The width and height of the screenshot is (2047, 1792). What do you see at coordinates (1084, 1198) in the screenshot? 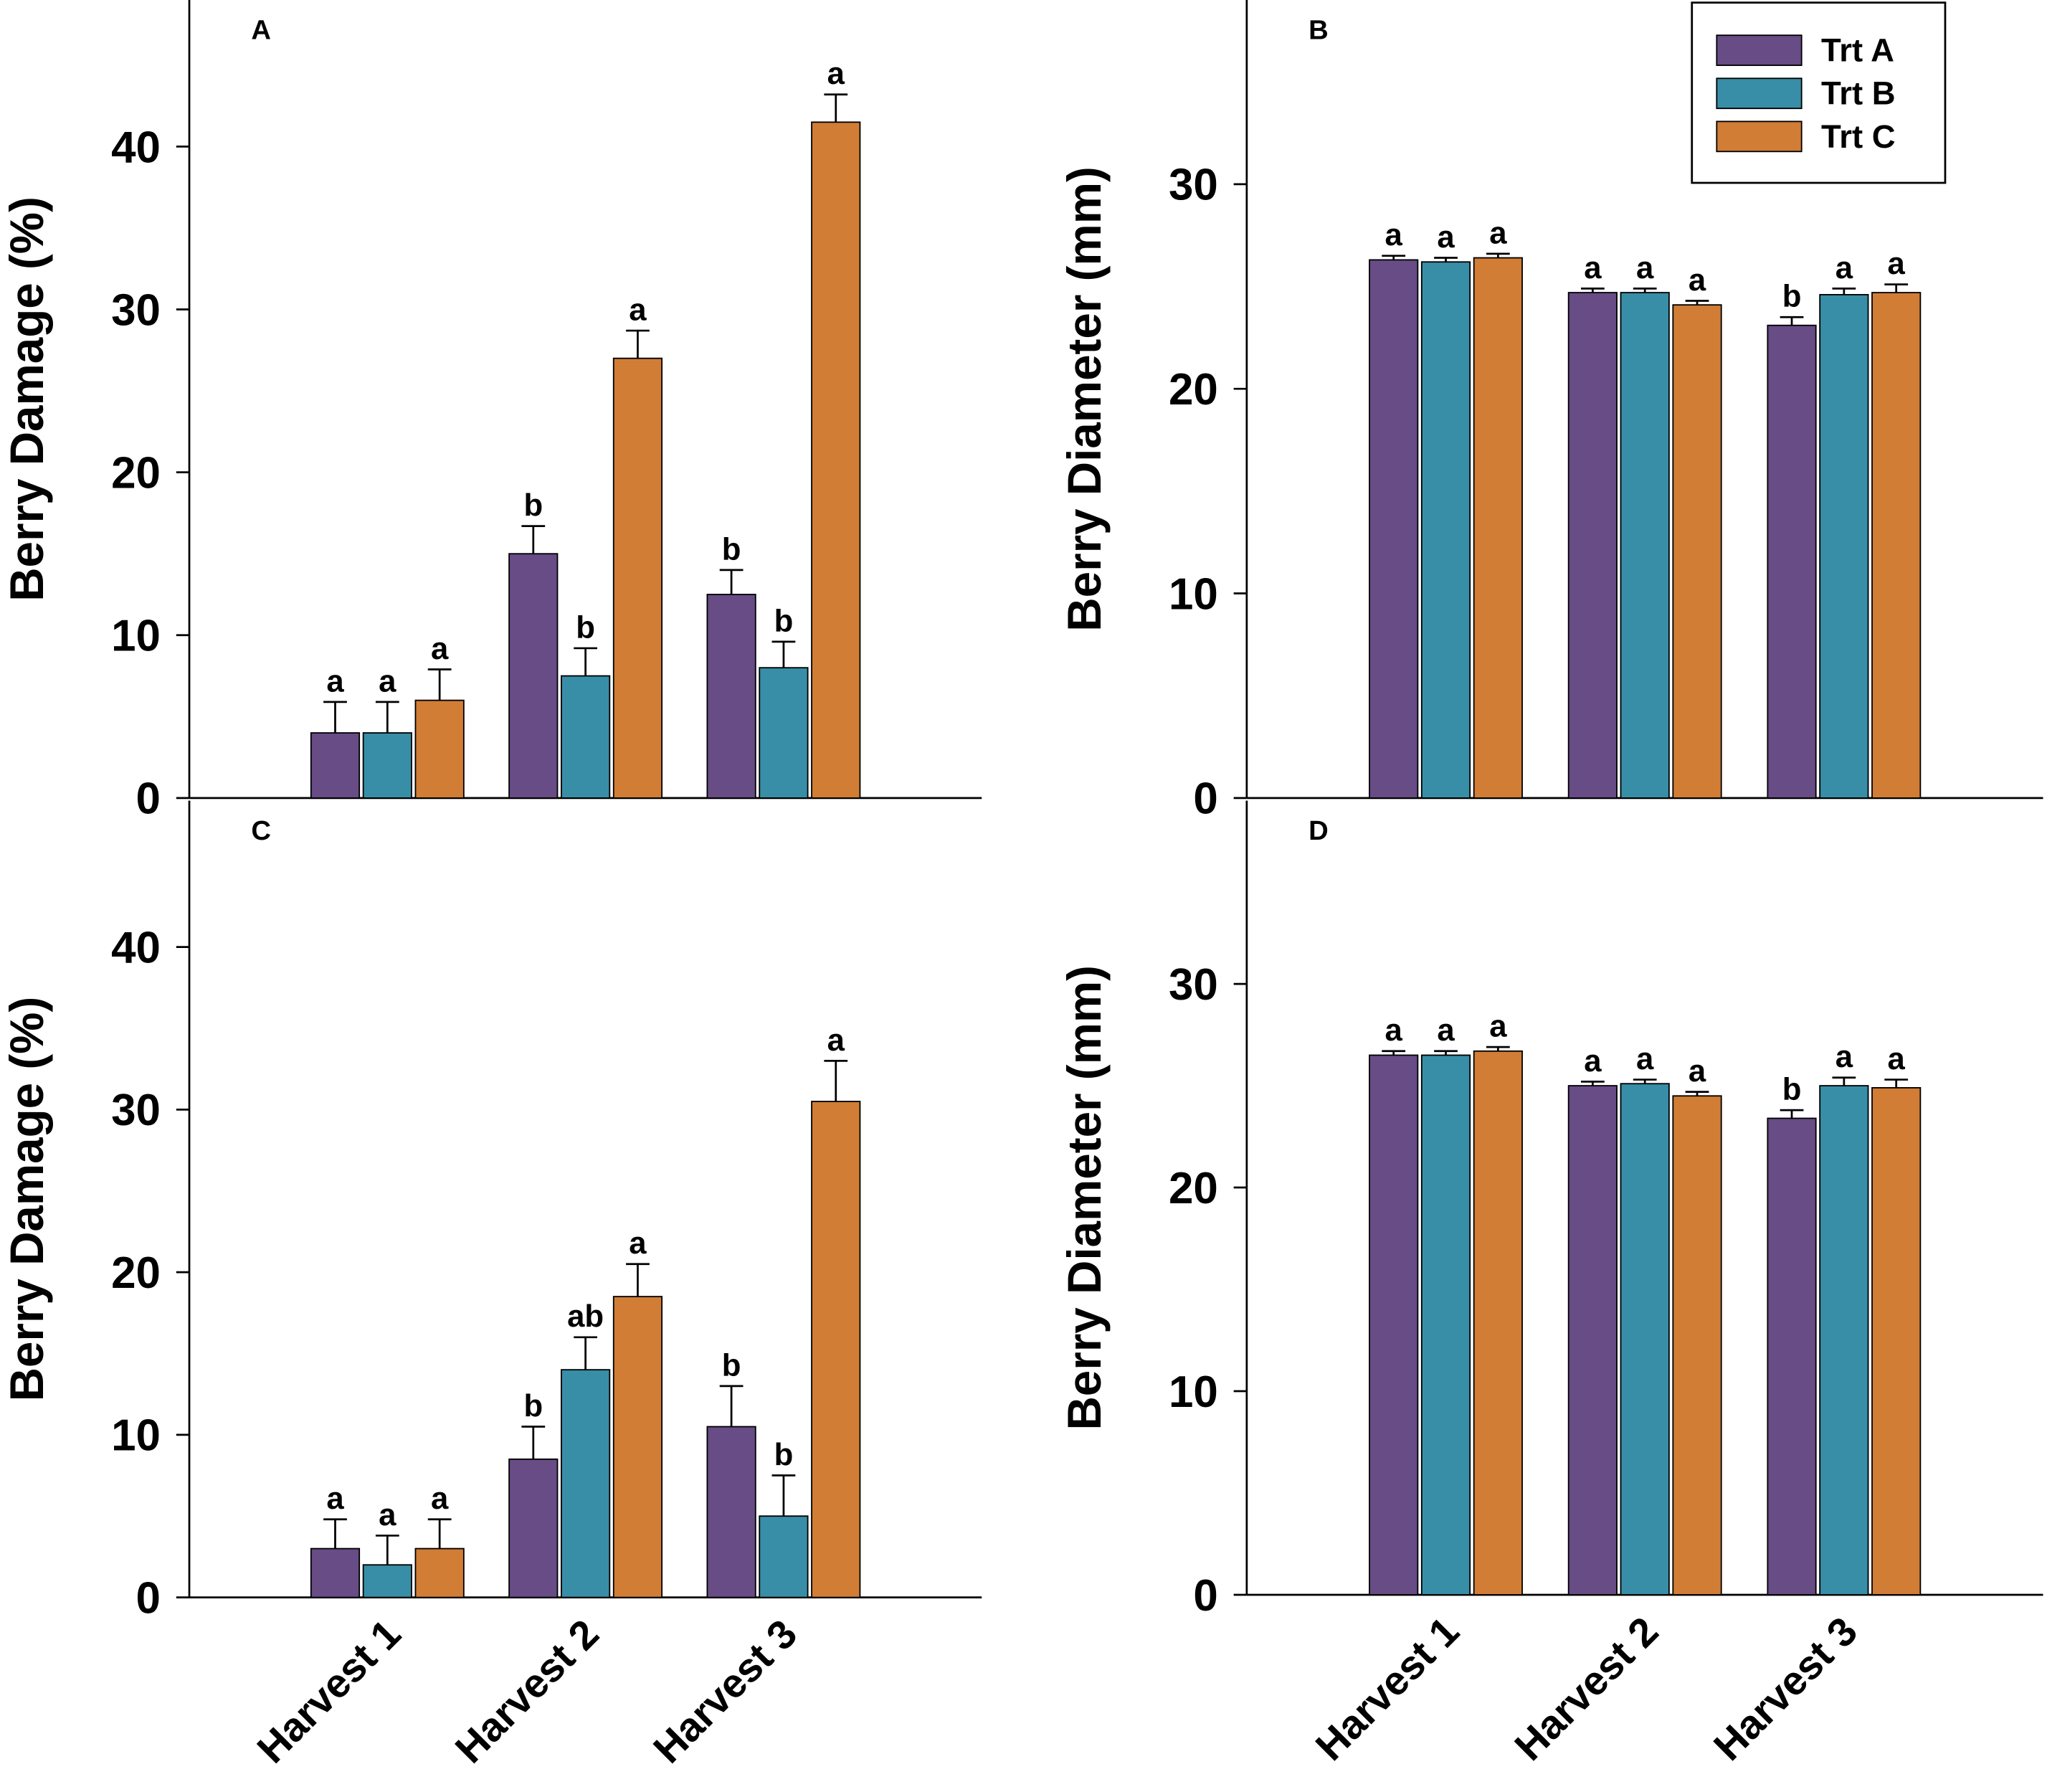
I see `y-axis-label: Berry Diameter (mm)` at bounding box center [1084, 1198].